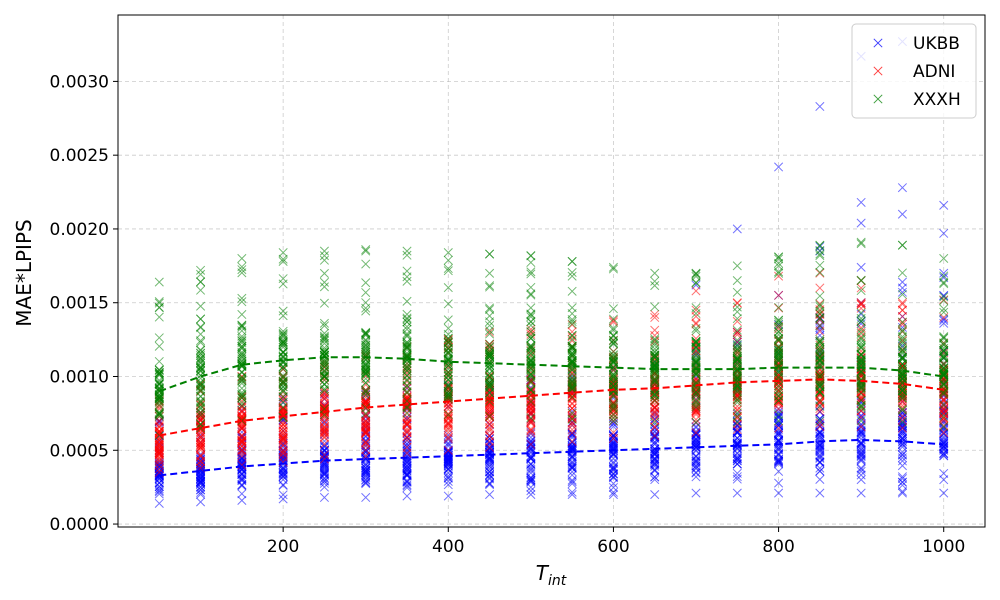  What do you see at coordinates (283, 547) in the screenshot?
I see `x-tick-label: 200` at bounding box center [283, 547].